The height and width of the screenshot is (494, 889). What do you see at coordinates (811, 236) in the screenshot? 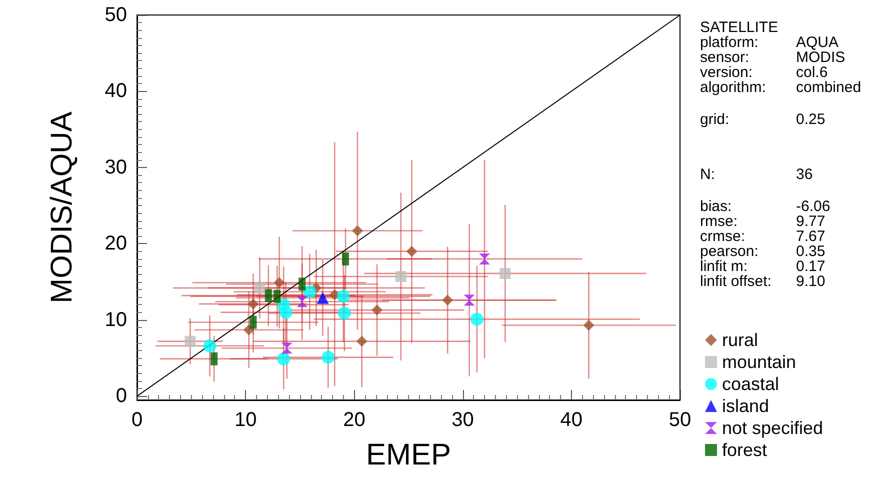
I see `text: 7.67` at bounding box center [811, 236].